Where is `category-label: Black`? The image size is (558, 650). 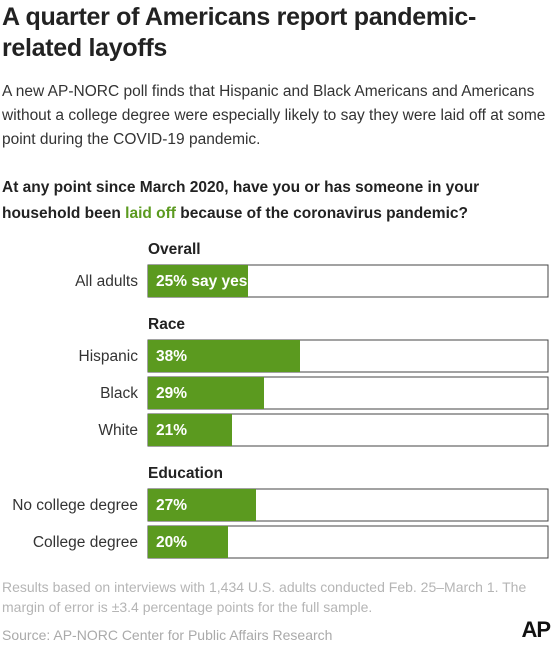 category-label: Black is located at coordinates (119, 393).